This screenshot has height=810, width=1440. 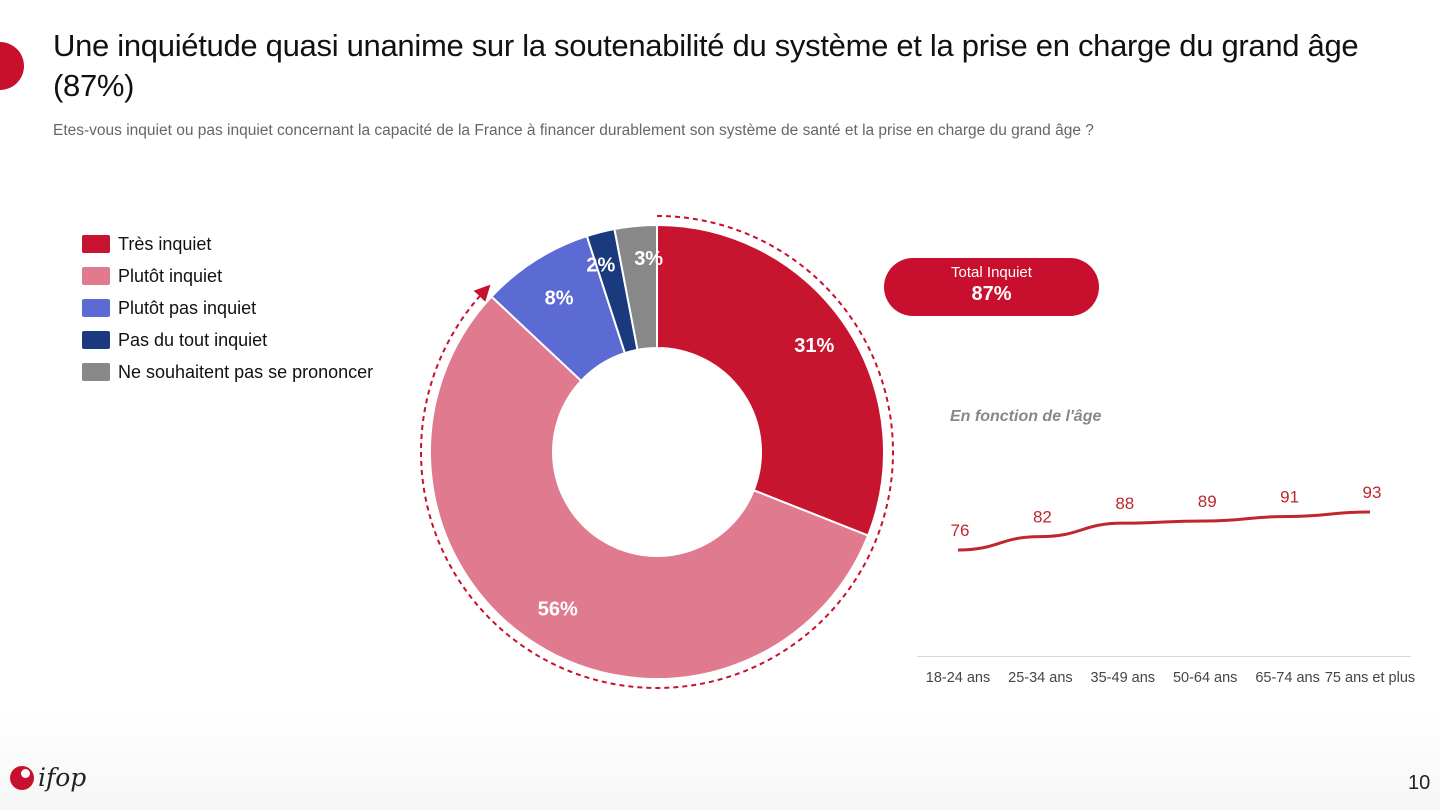 I want to click on age-category-label: 75 ans et plus, so click(x=1370, y=678).